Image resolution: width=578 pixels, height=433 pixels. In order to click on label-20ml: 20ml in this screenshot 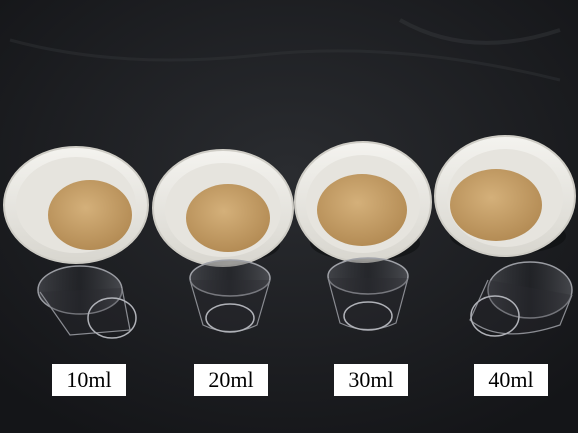, I will do `click(231, 380)`.